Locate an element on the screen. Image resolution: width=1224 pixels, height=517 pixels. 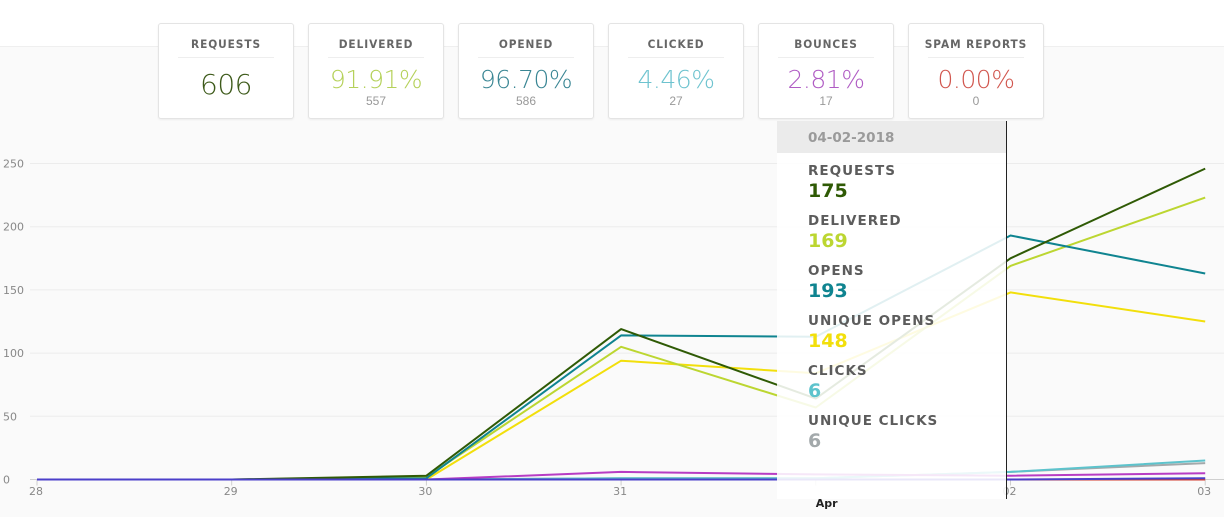
tooltip-label: REQUESTS is located at coordinates (852, 171).